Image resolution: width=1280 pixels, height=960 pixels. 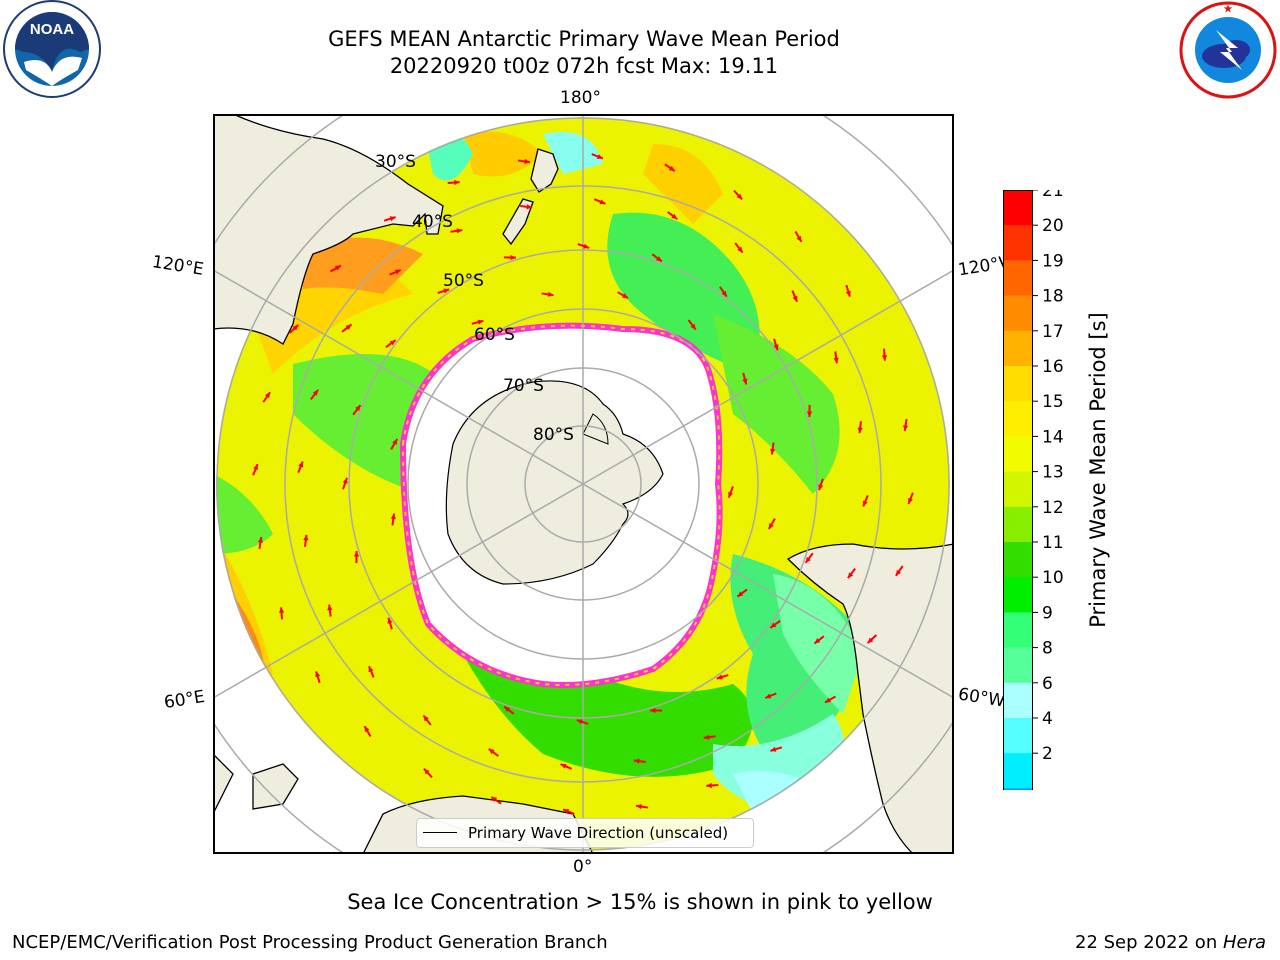 What do you see at coordinates (584, 66) in the screenshot?
I see `chart-subtitle-run: 20220920 t00z 072h fcst Max: 19.11` at bounding box center [584, 66].